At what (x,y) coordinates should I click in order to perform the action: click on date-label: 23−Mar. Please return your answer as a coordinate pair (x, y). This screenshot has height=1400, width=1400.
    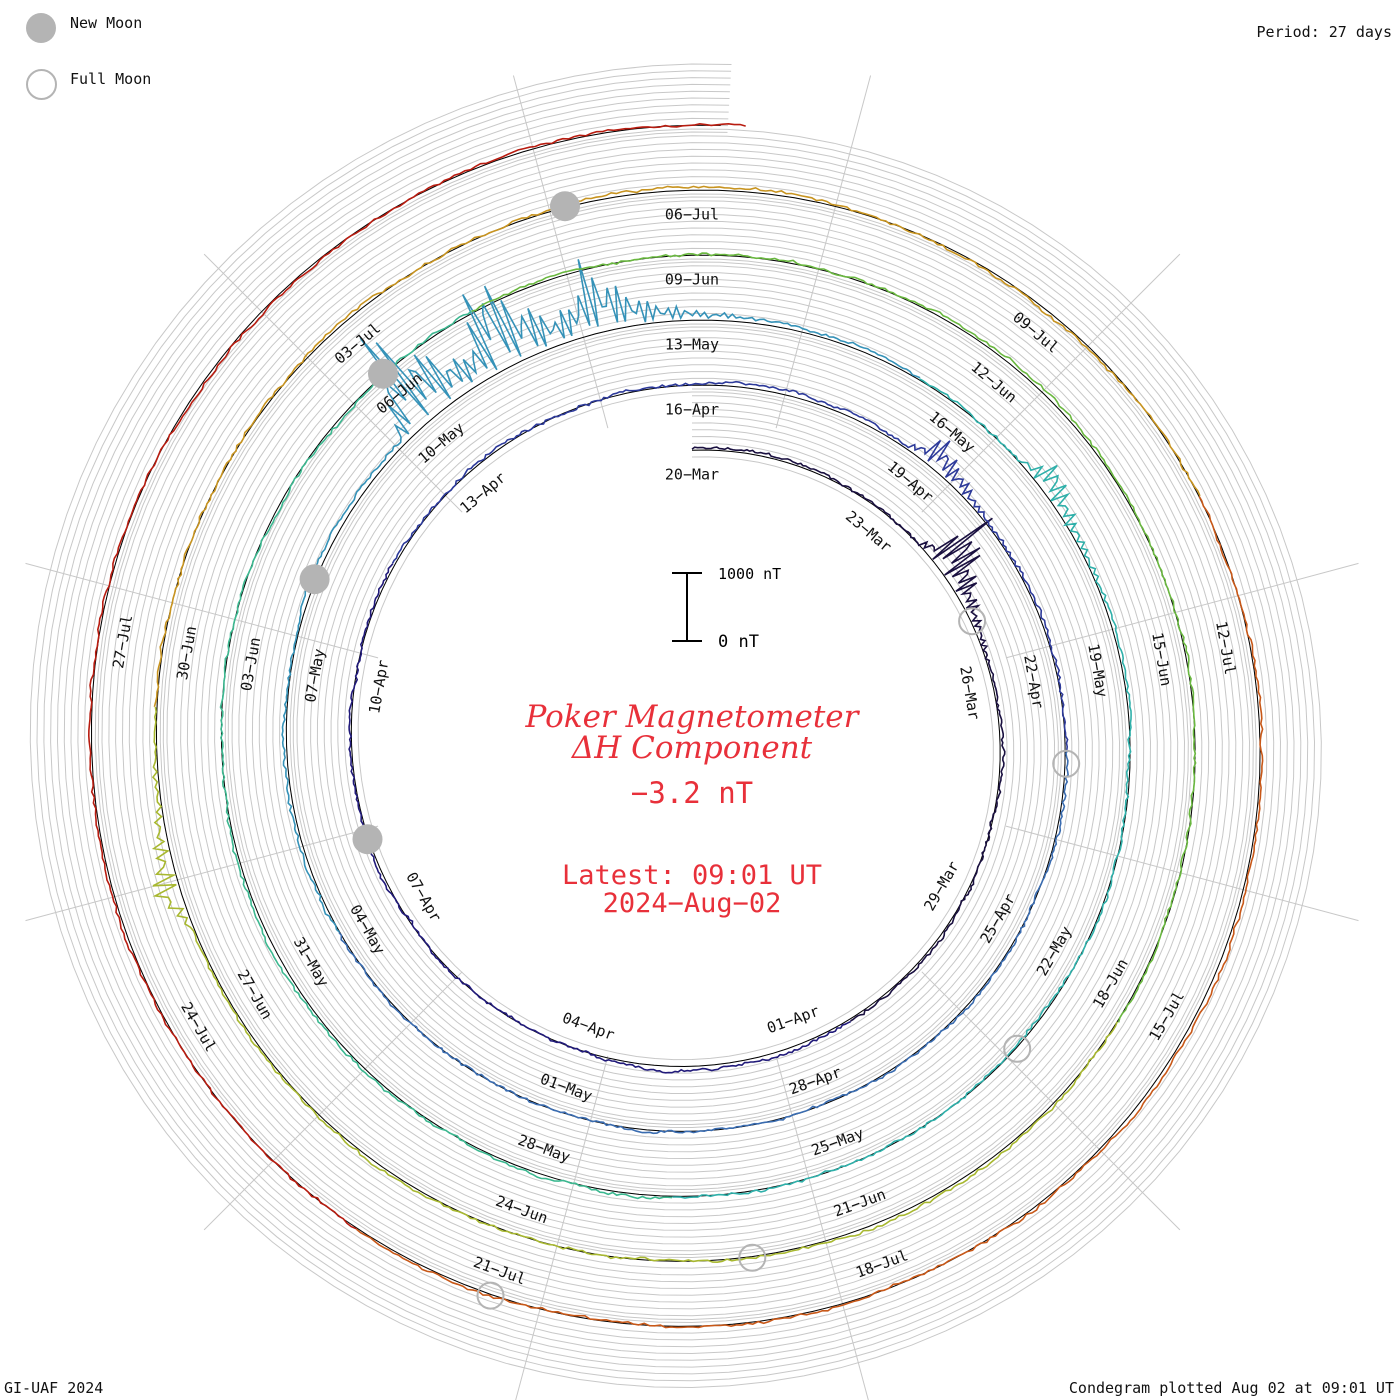
    Looking at the image, I should click on (868, 531).